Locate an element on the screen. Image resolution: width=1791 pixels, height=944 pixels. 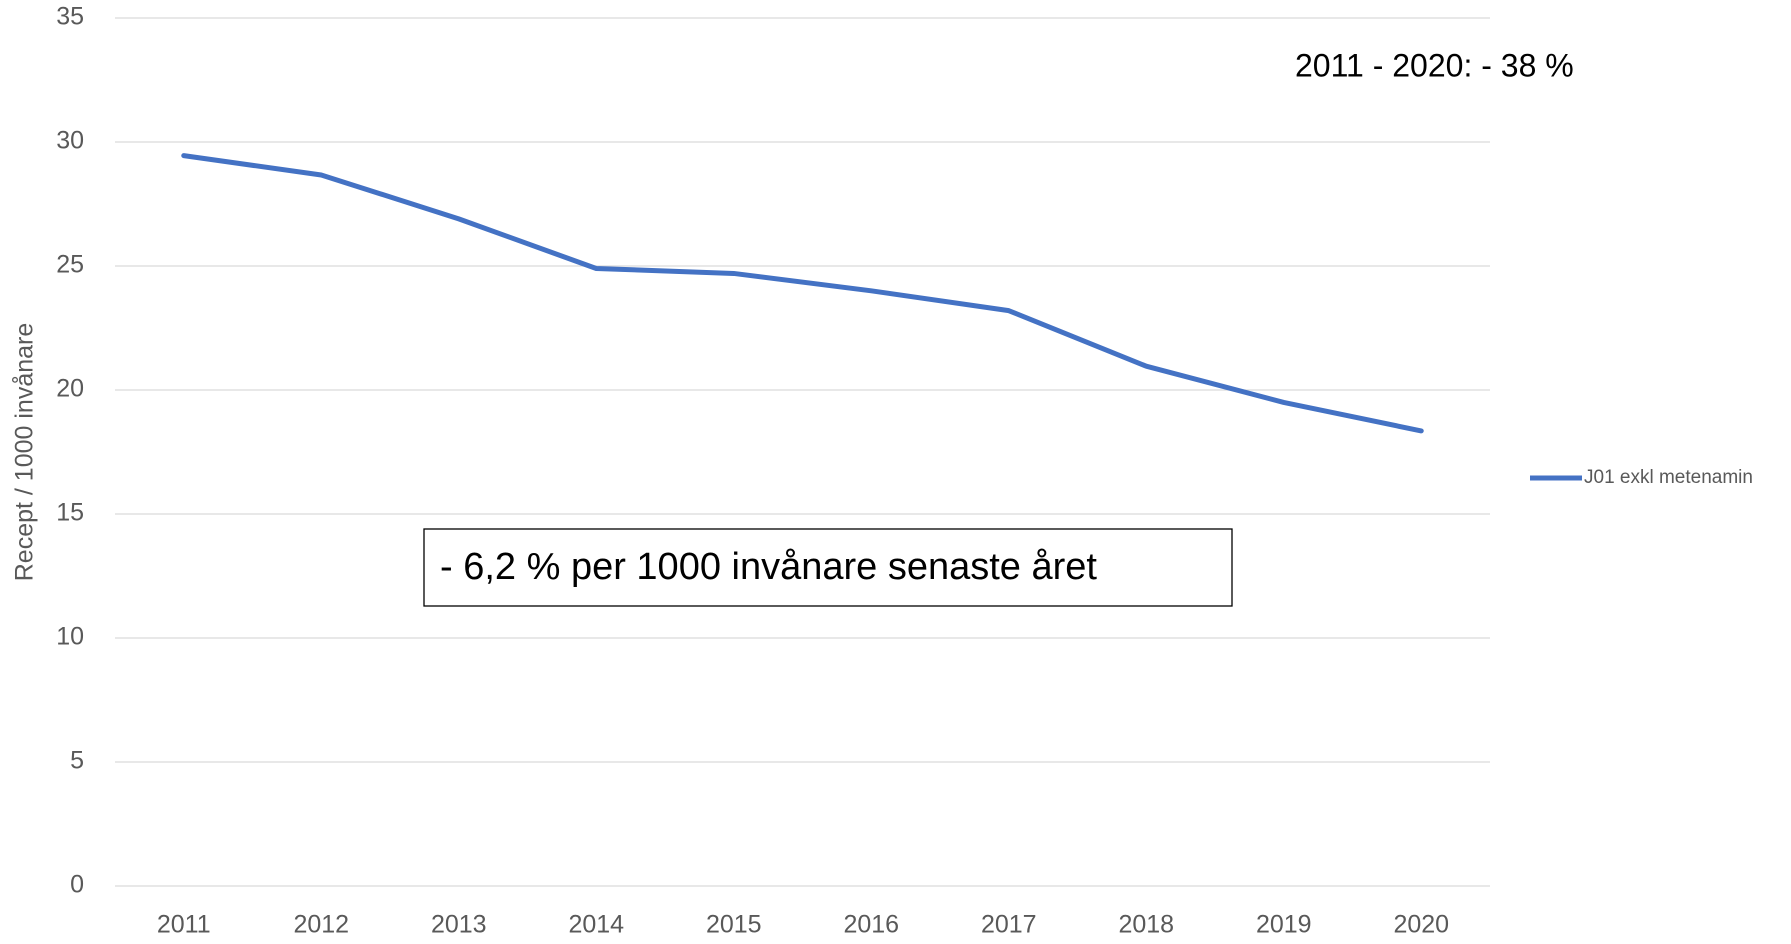
y-tick-label: 35 is located at coordinates (70, 17).